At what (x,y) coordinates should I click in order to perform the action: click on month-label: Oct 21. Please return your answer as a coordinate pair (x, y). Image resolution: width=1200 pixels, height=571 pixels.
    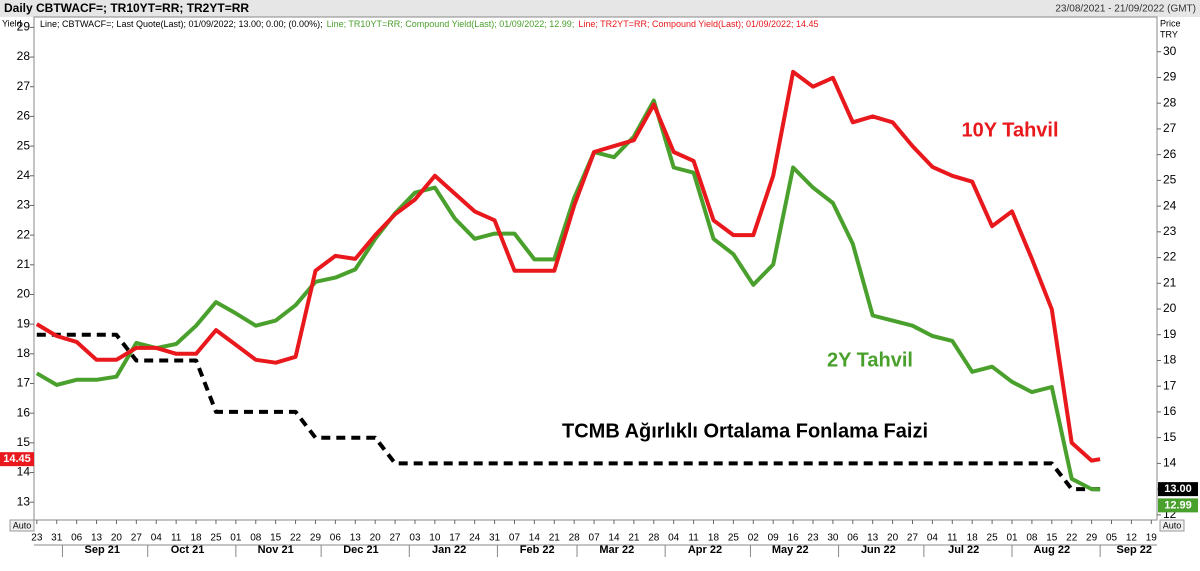
    Looking at the image, I should click on (188, 550).